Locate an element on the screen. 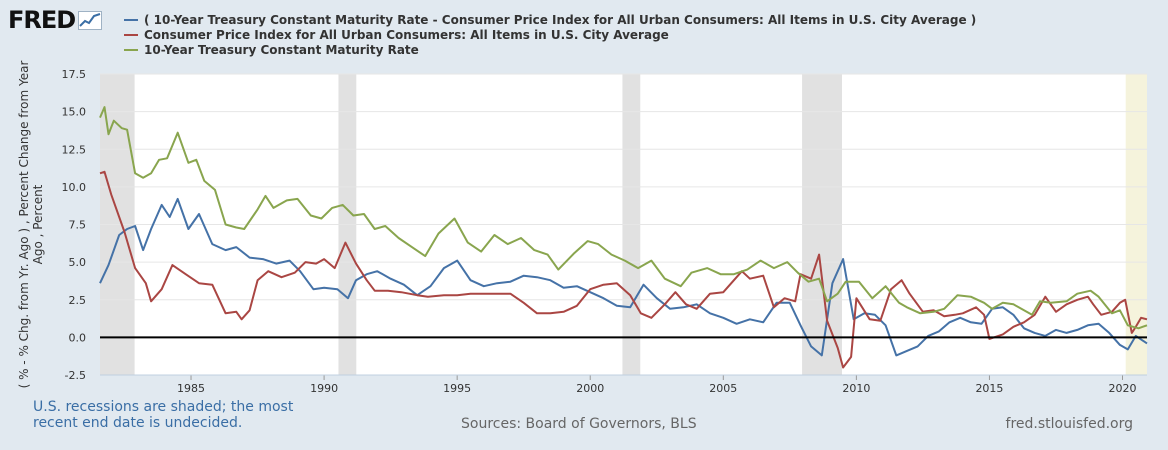 The width and height of the screenshot is (1168, 450). legend-label-treasury: 10-Year Treasury Constant Maturity Rate is located at coordinates (281, 49).